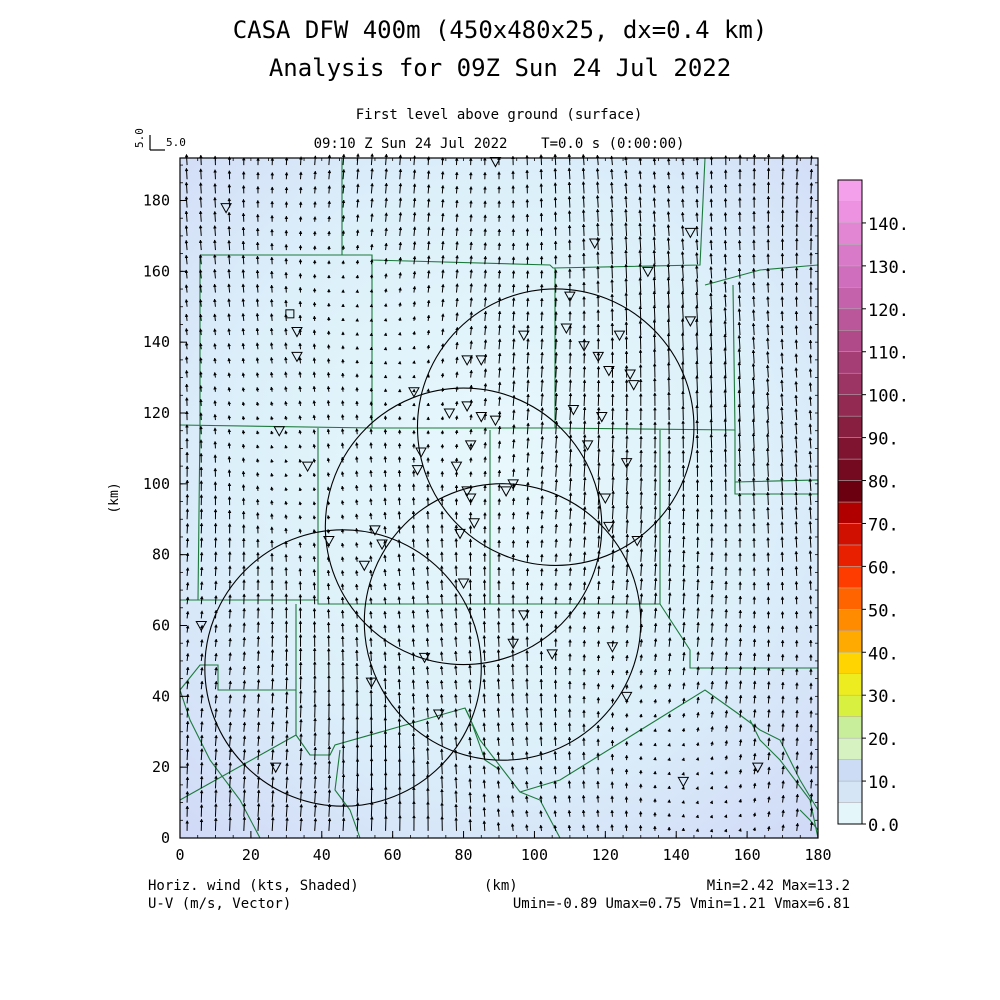 Image resolution: width=1000 pixels, height=1000 pixels. What do you see at coordinates (883, 697) in the screenshot?
I see `colorbar-label: 30.` at bounding box center [883, 697].